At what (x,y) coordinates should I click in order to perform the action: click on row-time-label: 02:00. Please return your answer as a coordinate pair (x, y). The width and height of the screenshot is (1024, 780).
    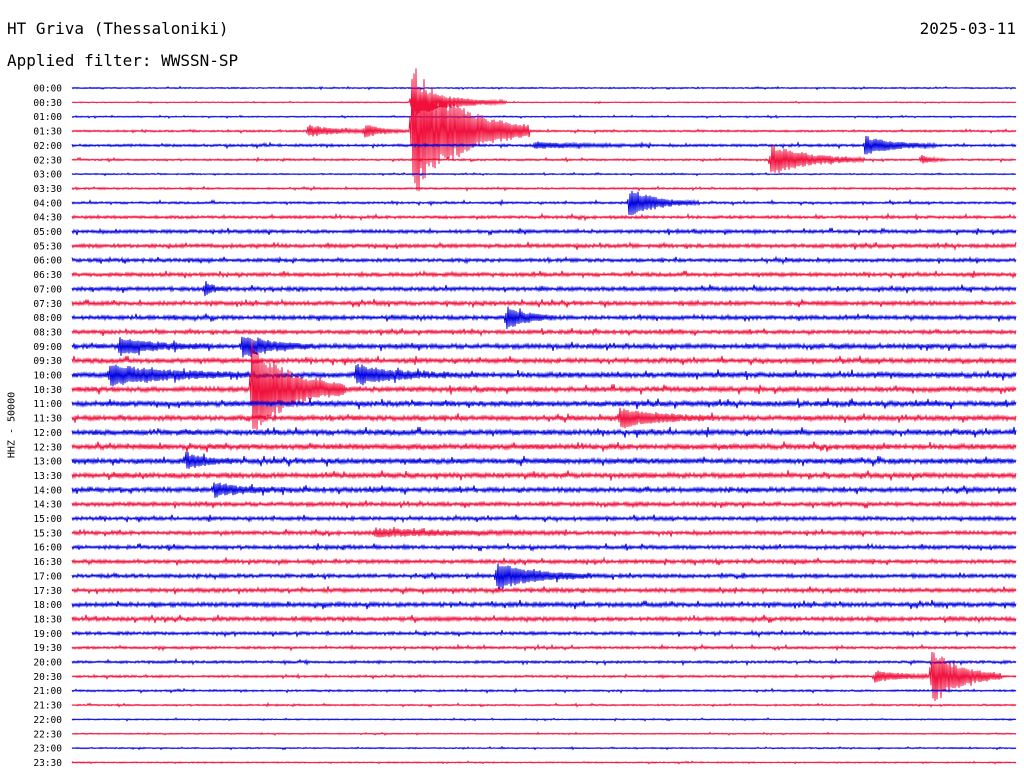
    Looking at the image, I should click on (47, 146).